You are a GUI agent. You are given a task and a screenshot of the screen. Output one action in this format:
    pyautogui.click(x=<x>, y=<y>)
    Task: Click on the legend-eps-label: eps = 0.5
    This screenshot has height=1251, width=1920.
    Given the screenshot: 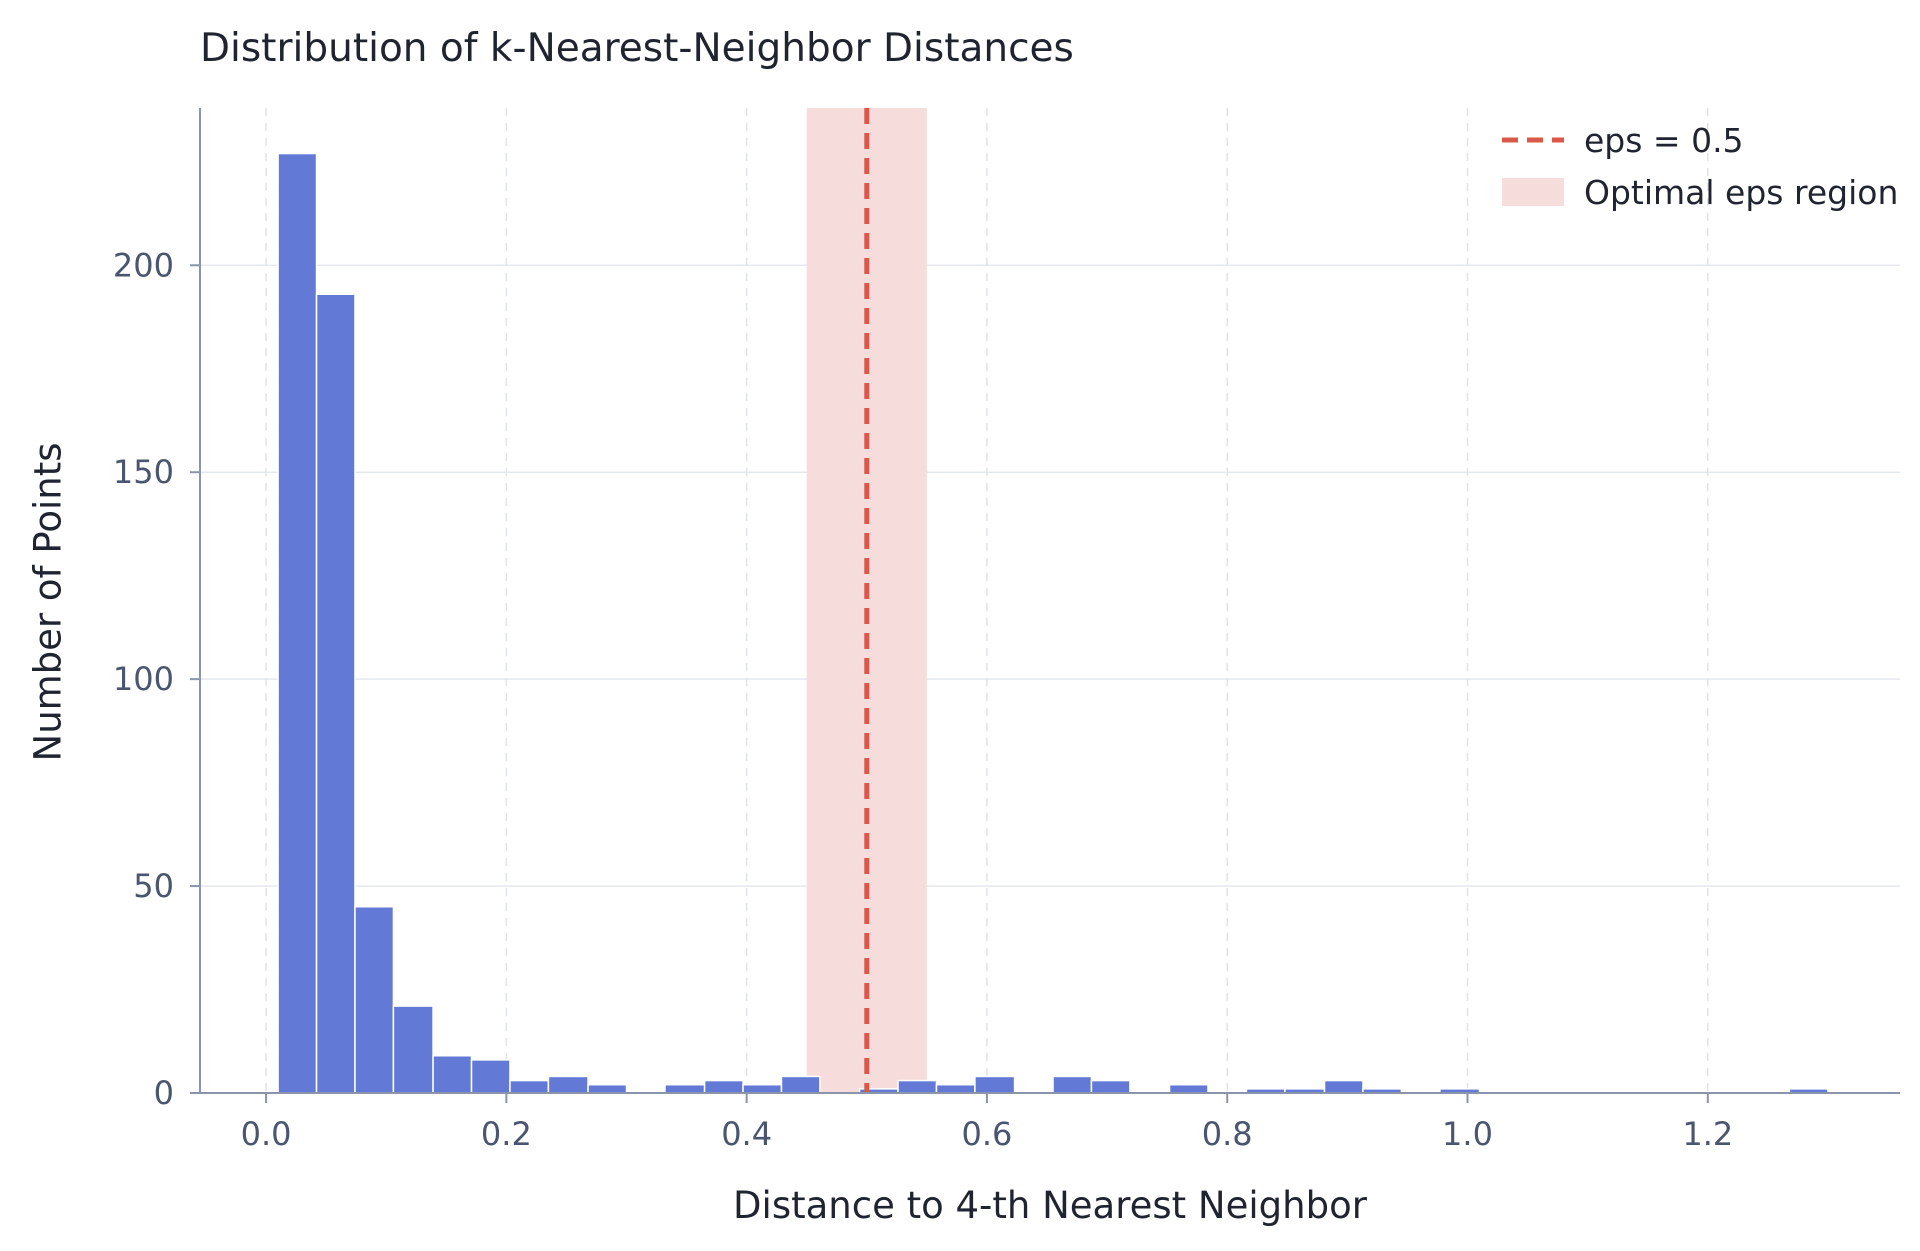 What is the action you would take?
    pyautogui.click(x=1664, y=140)
    